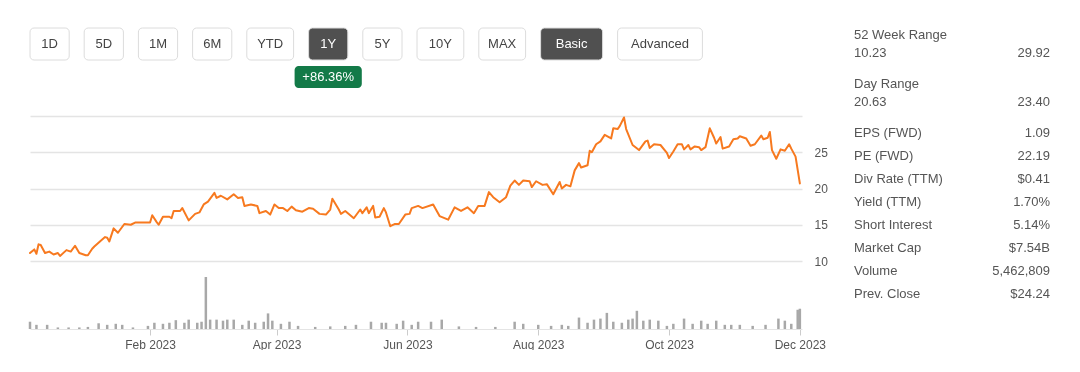  What do you see at coordinates (670, 344) in the screenshot?
I see `x-tick-label: Oct 2023` at bounding box center [670, 344].